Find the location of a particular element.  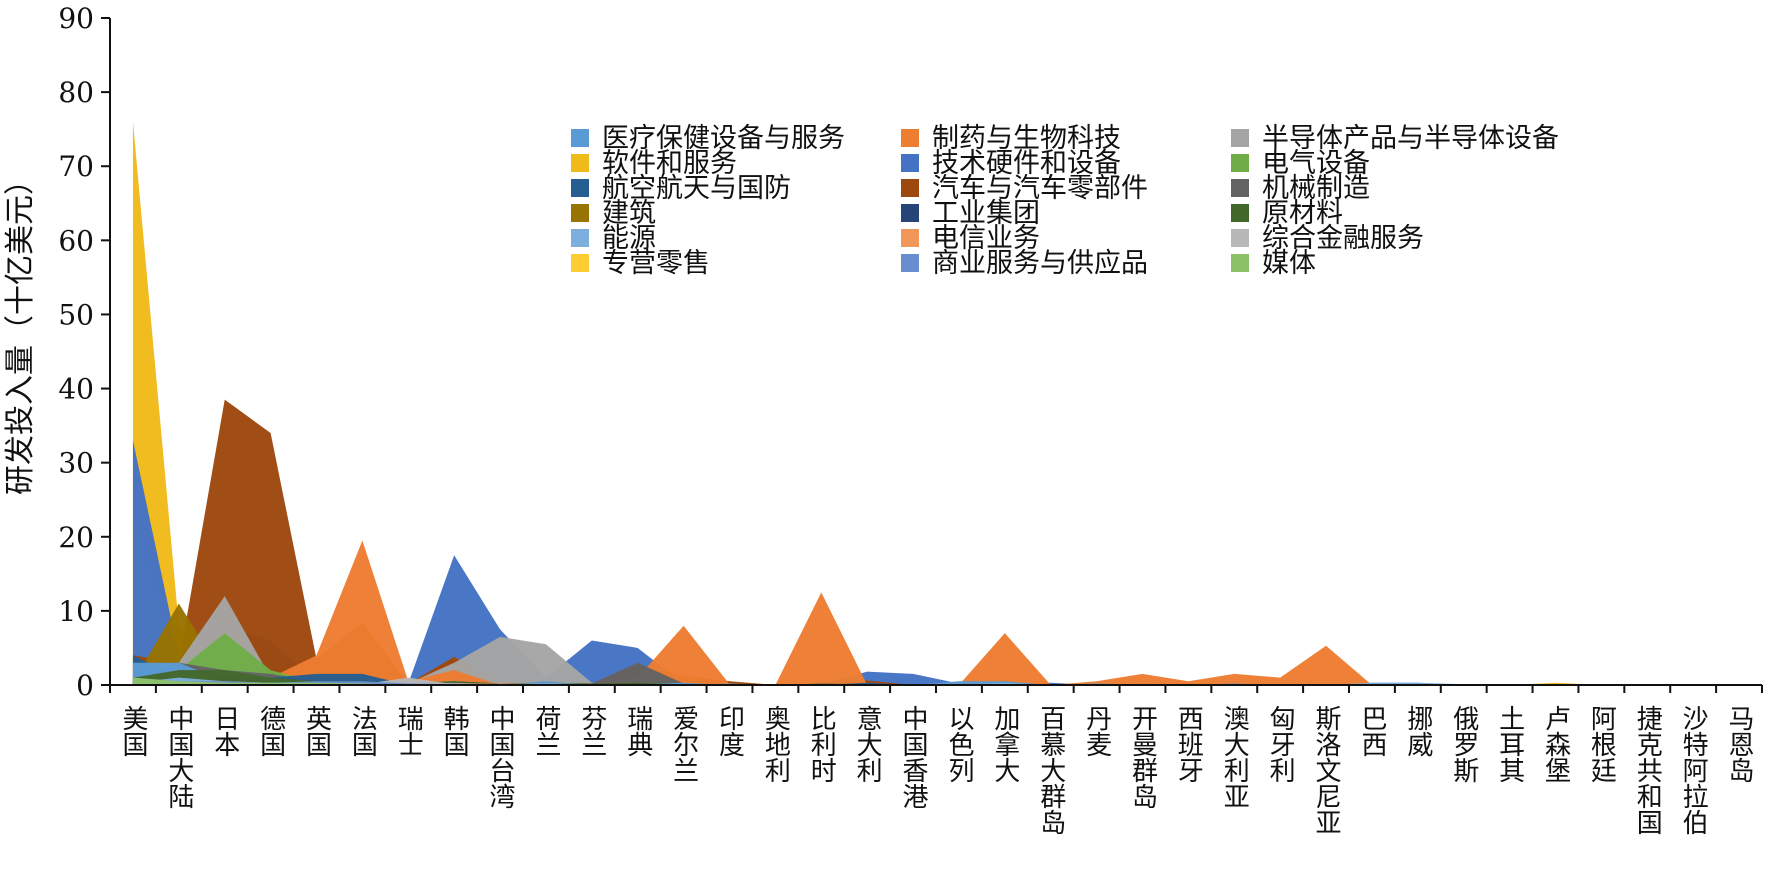

legend-item: 商业服务与供应品 is located at coordinates (1024, 263).